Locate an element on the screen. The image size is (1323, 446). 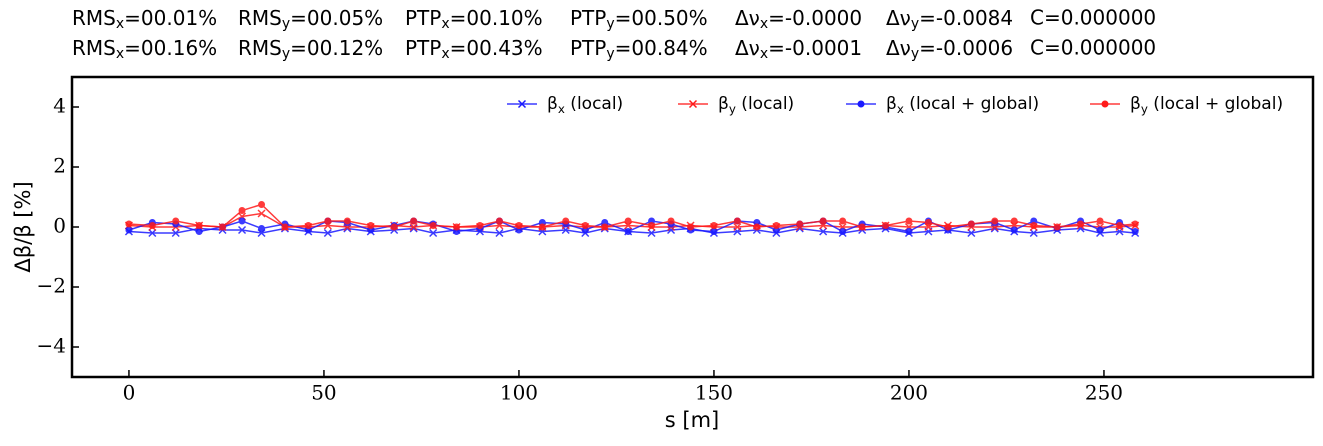
y-tick-label: 0 is located at coordinates (59, 226).